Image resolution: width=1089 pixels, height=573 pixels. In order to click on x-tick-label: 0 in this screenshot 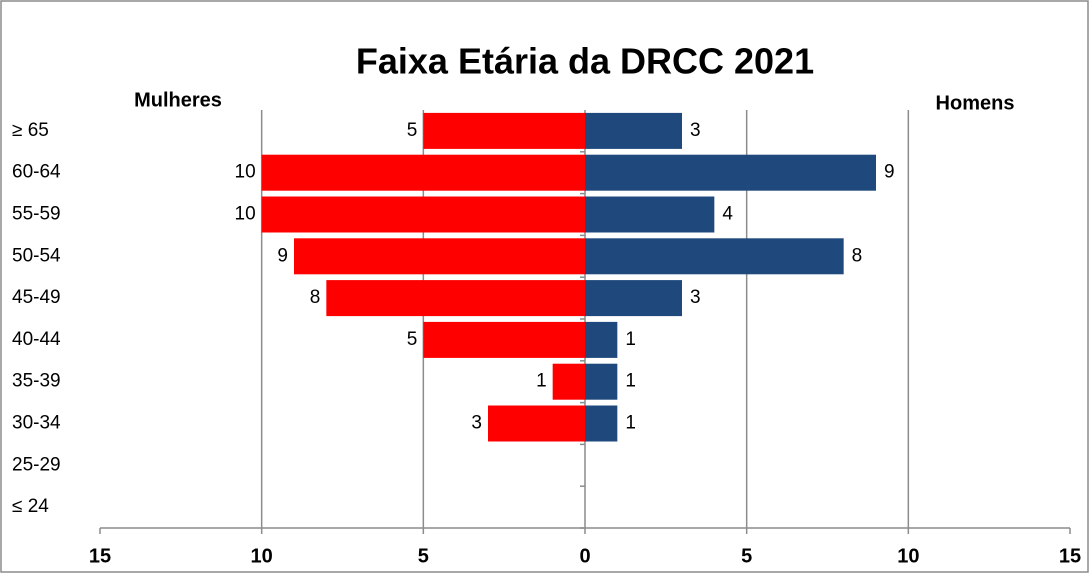, I will do `click(584, 556)`.